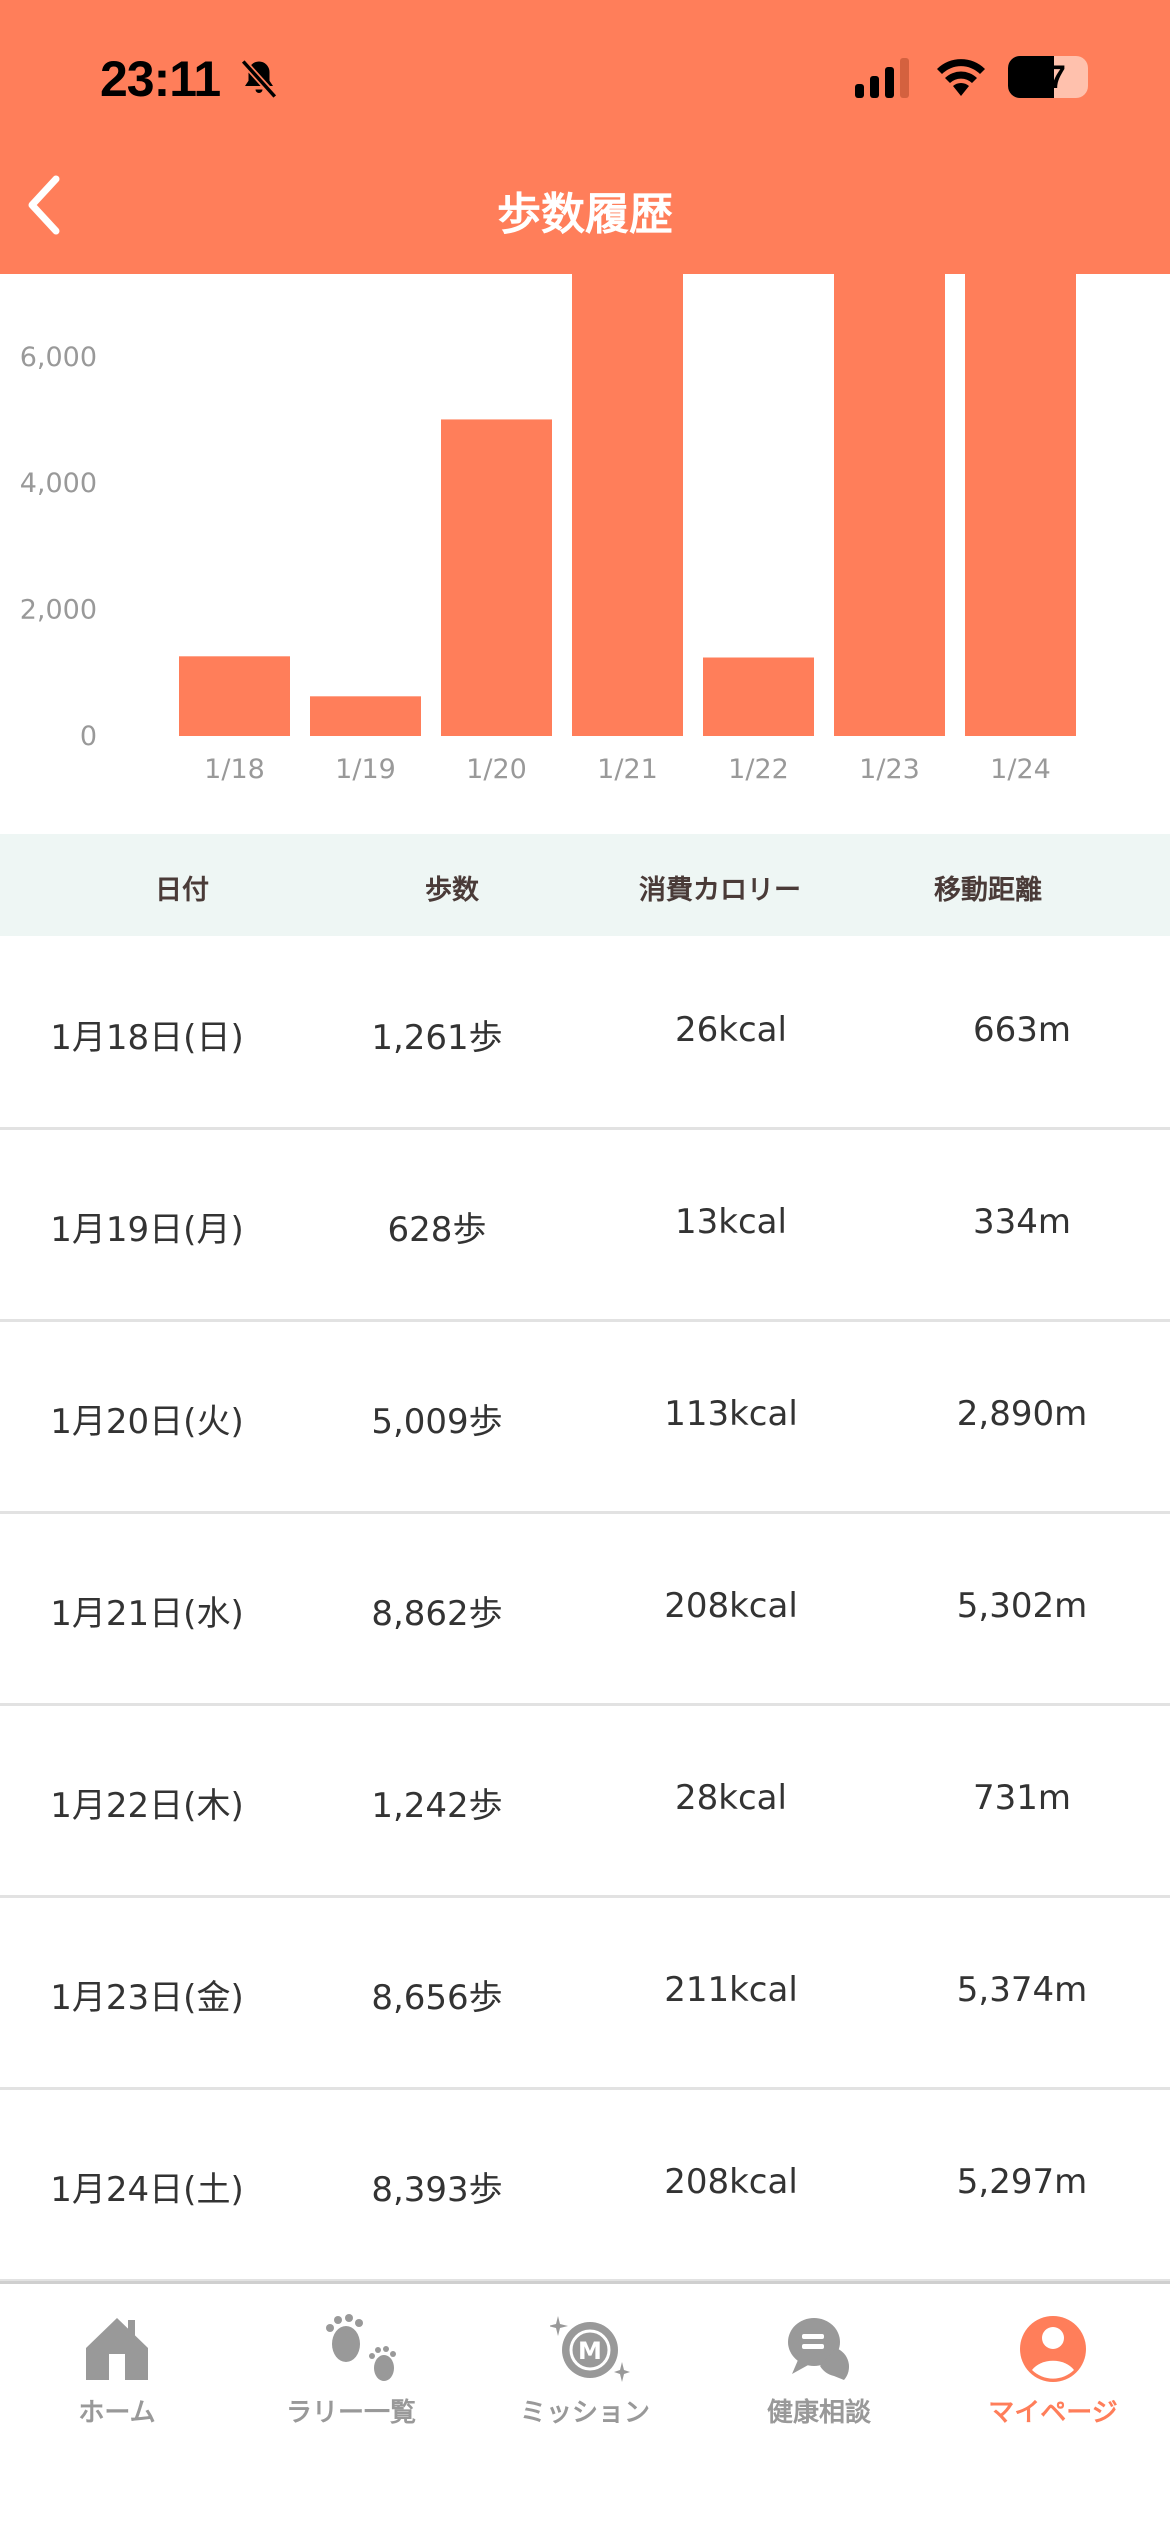 The image size is (1170, 2532). What do you see at coordinates (147, 1806) in the screenshot?
I see `cell-date: 1月22日(木)` at bounding box center [147, 1806].